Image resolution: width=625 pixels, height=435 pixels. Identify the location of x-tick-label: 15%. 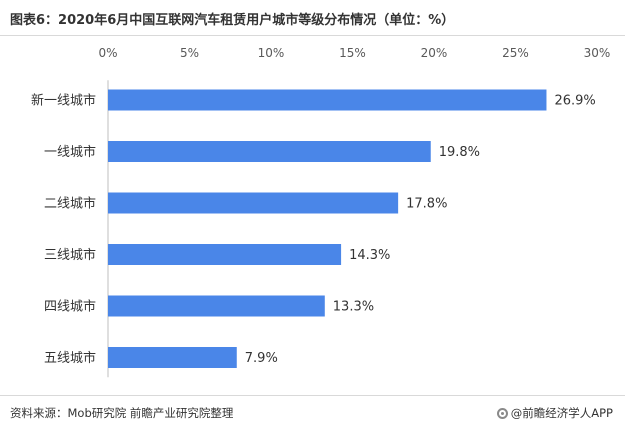
(352, 53).